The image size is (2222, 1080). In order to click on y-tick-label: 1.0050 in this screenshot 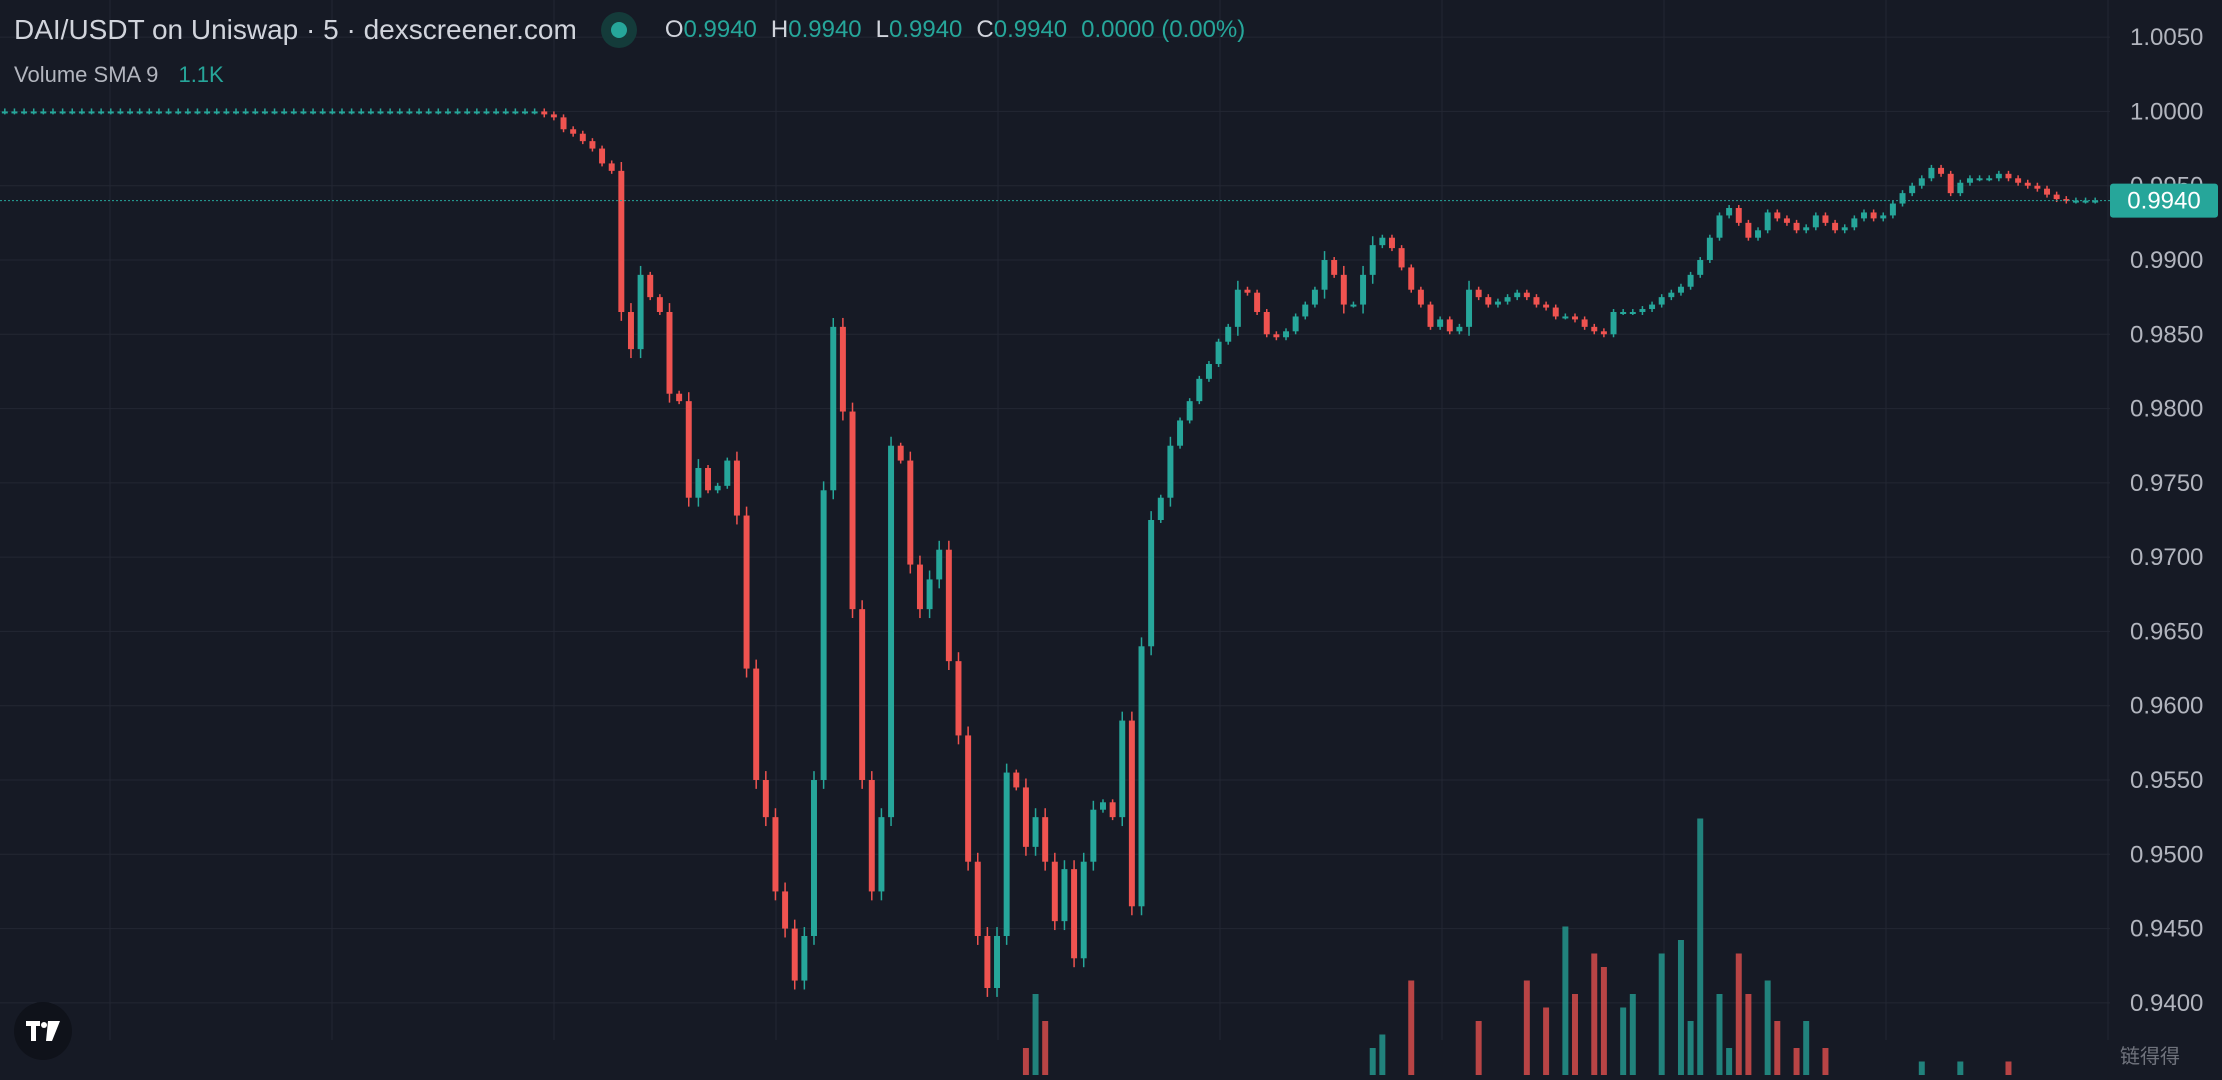, I will do `click(2166, 37)`.